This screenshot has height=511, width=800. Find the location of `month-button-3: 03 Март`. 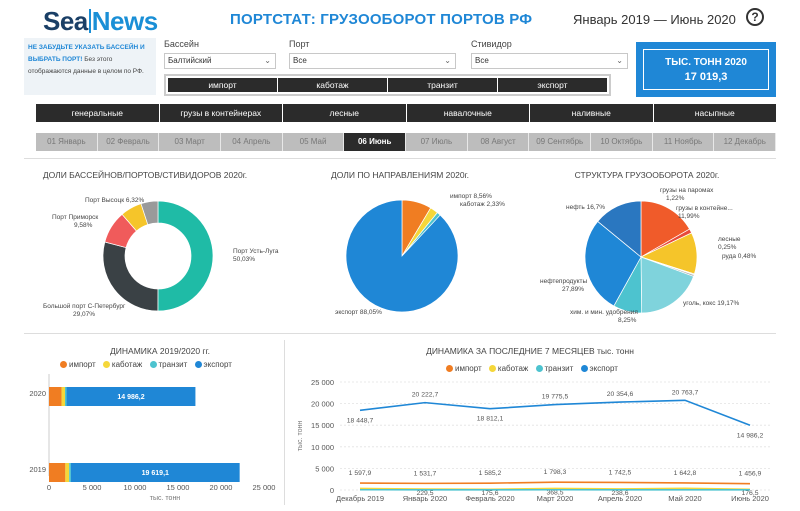

month-button-3: 03 Март is located at coordinates (190, 142).